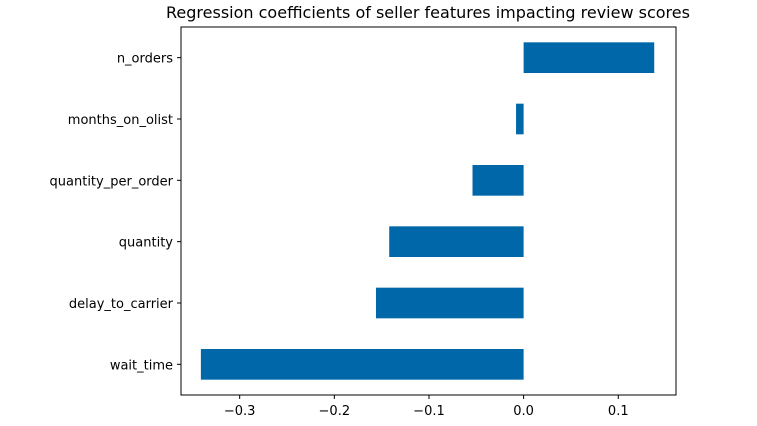  I want to click on bar-delay-to-carrier, so click(449, 303).